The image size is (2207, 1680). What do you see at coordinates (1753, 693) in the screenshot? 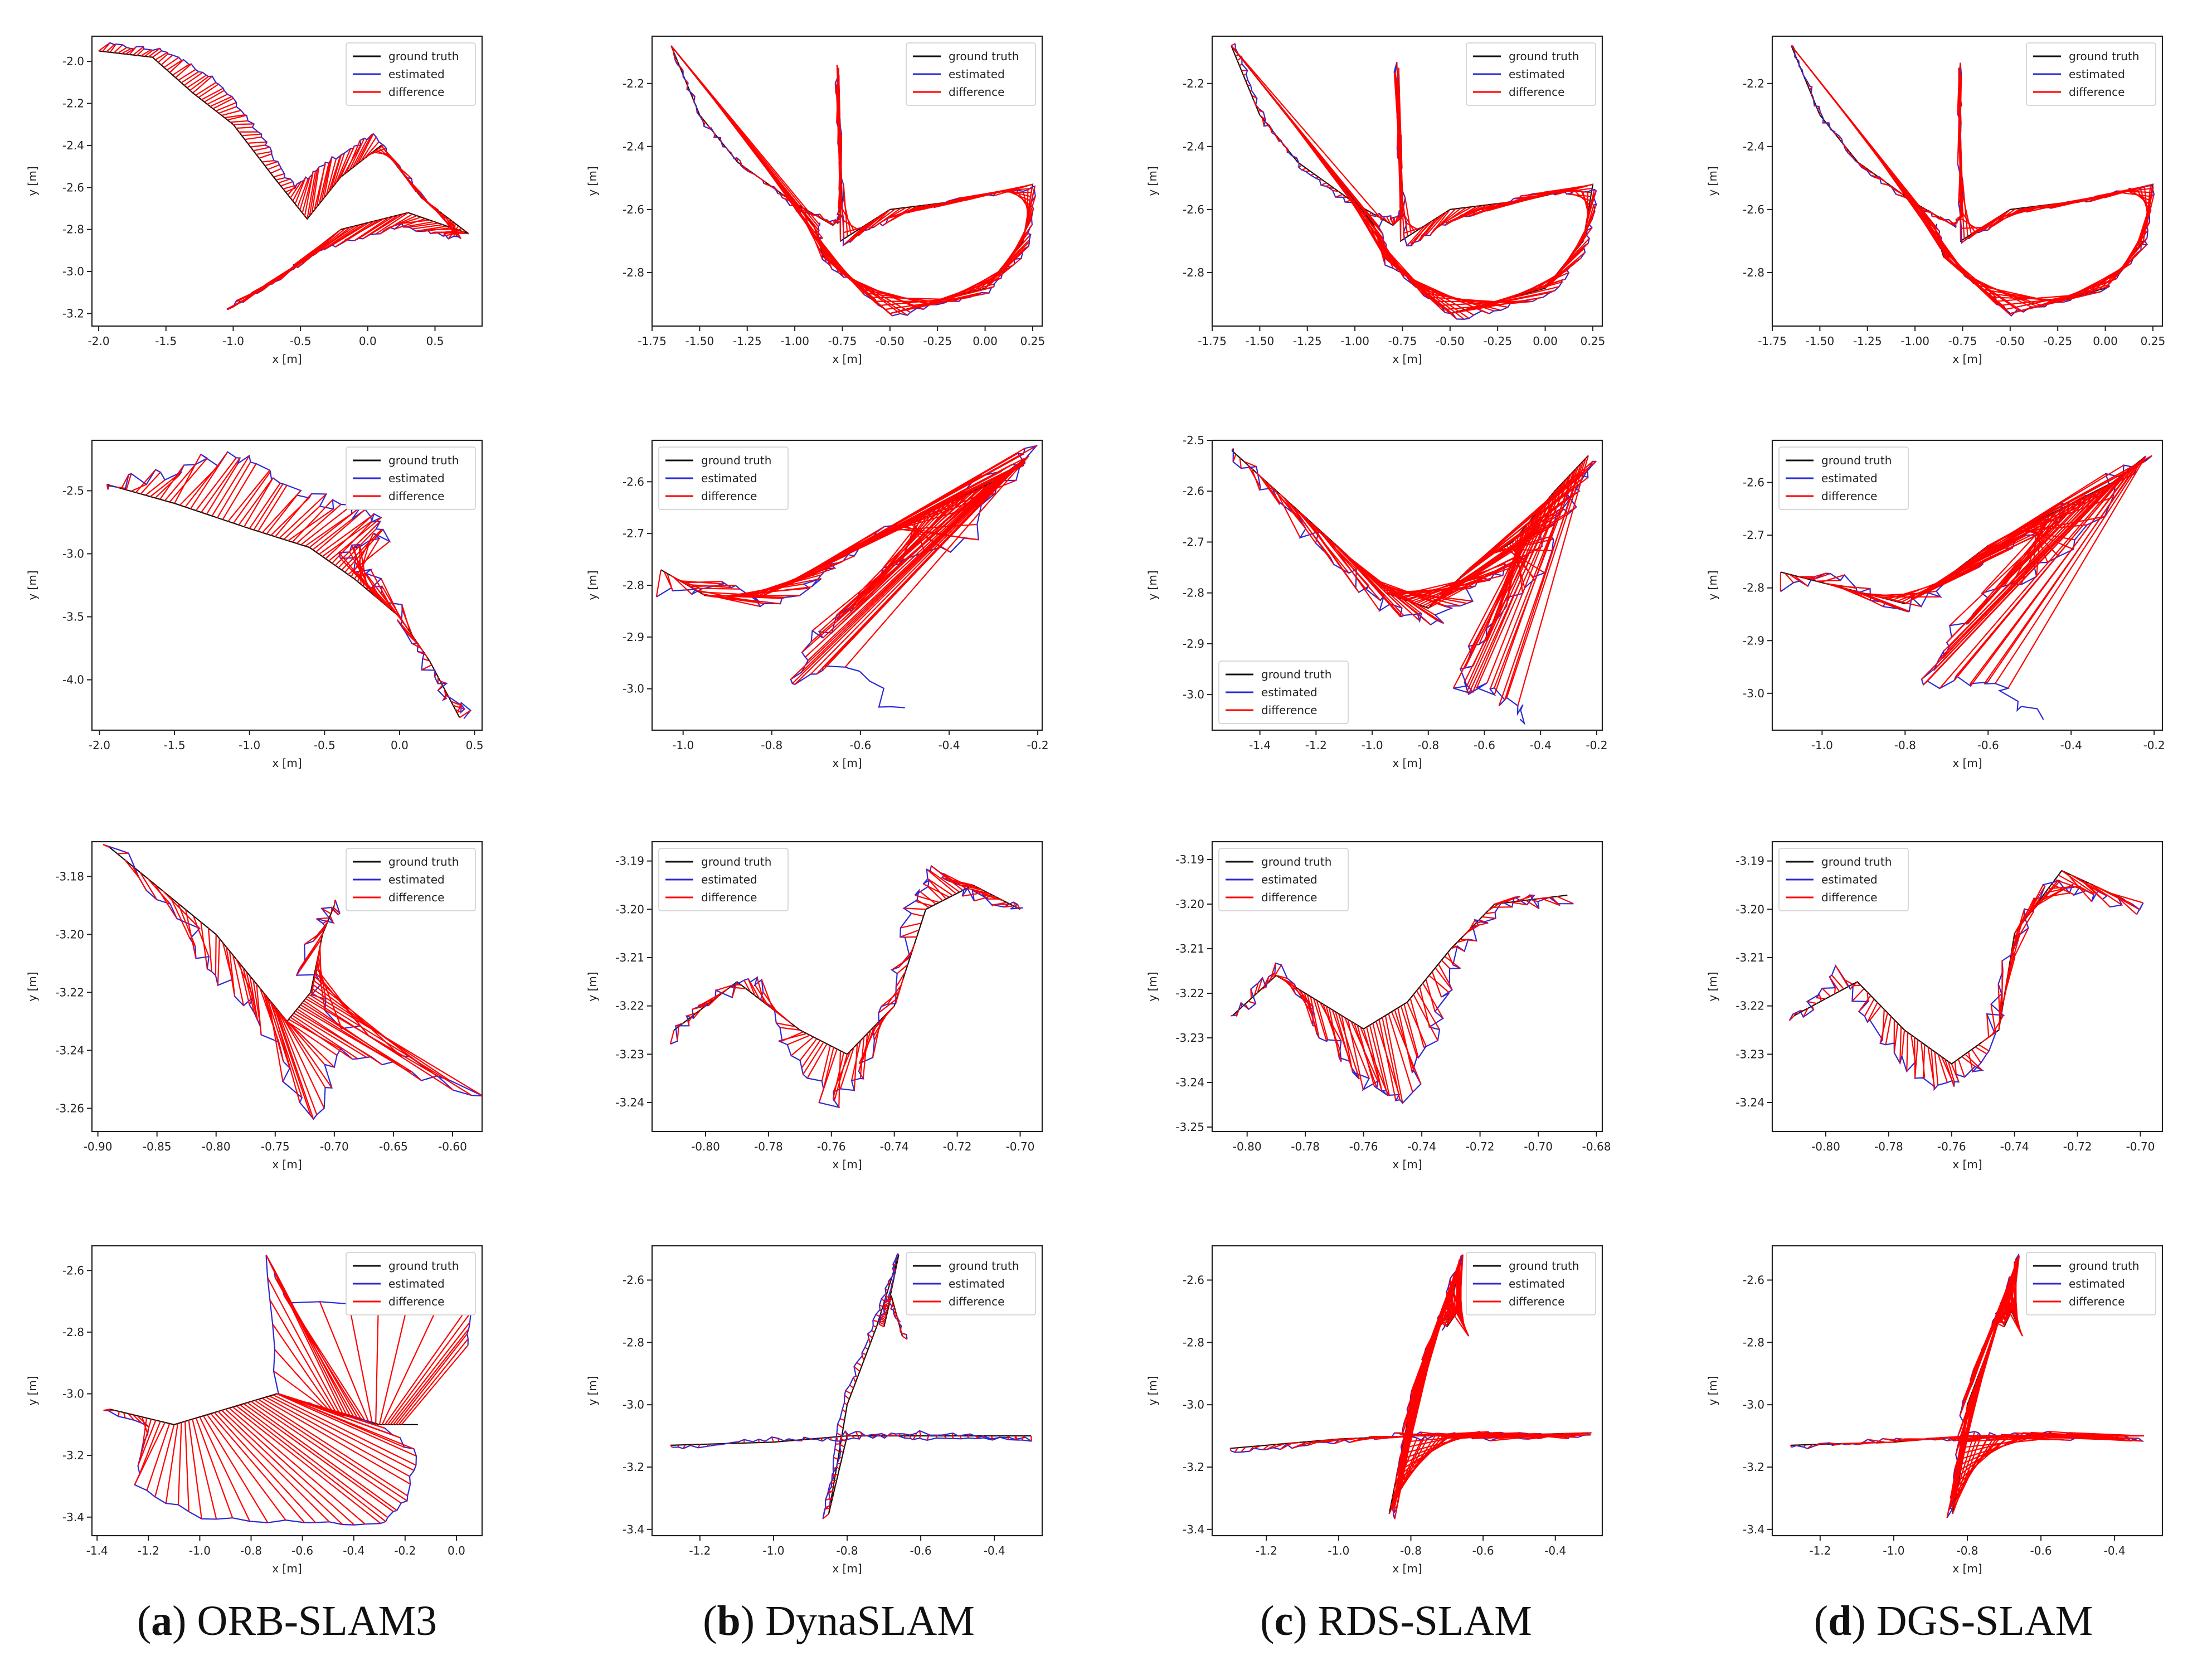
I see `y-tick-label: -3.0` at bounding box center [1753, 693].